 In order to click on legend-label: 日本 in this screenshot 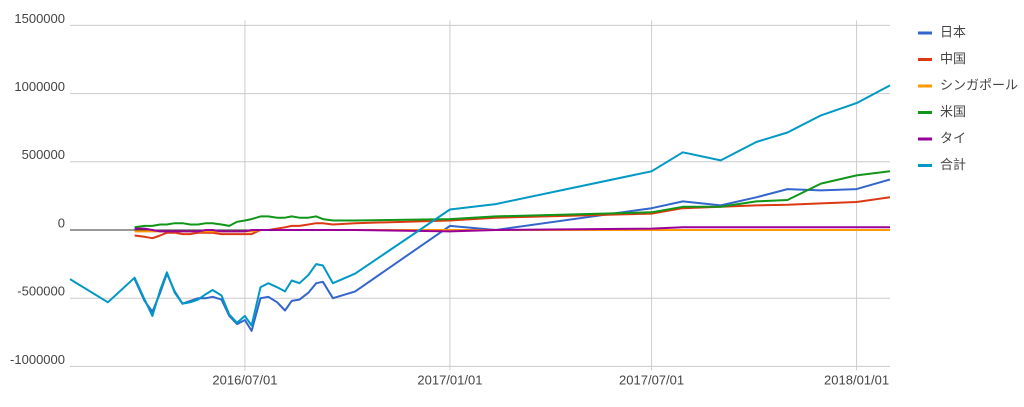, I will do `click(953, 31)`.